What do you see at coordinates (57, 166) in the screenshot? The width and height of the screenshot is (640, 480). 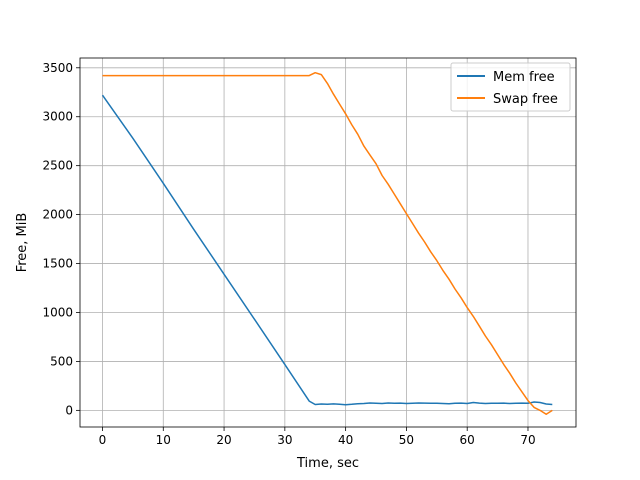 I see `y-tick-label: 2500` at bounding box center [57, 166].